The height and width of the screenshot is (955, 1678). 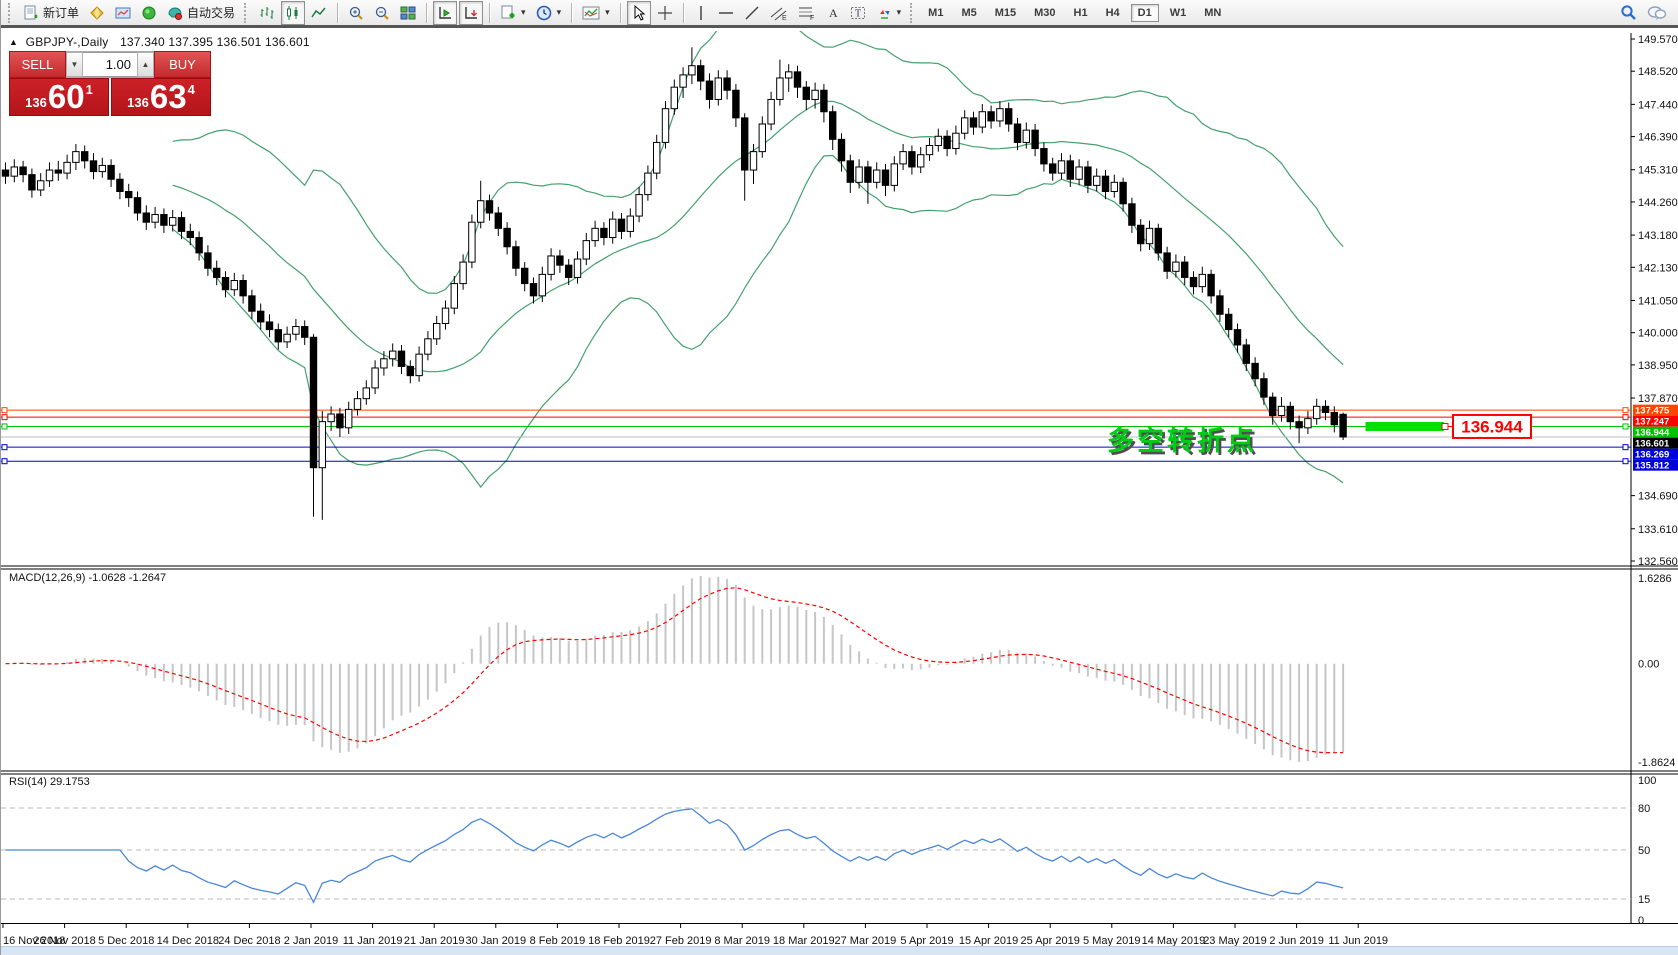 What do you see at coordinates (408, 13) in the screenshot?
I see `tile-windows-button` at bounding box center [408, 13].